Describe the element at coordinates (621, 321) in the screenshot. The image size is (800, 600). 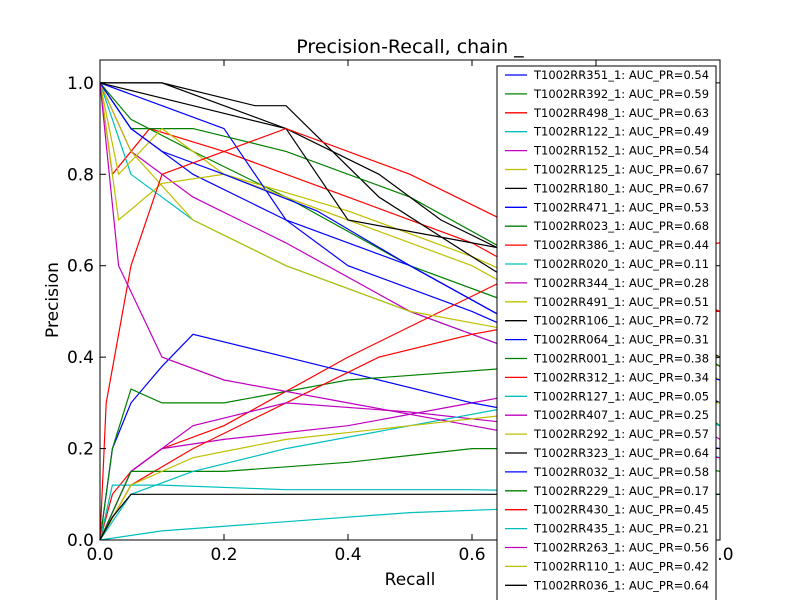
I see `legend-entry: T1002RR106_1: AUC_PR=0.72` at that location.